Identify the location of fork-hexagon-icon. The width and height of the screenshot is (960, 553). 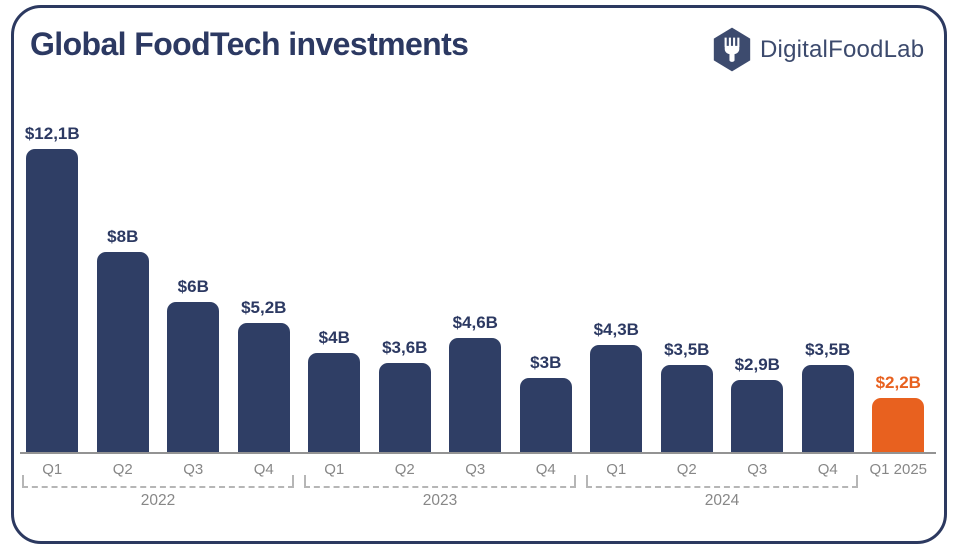
(732, 49).